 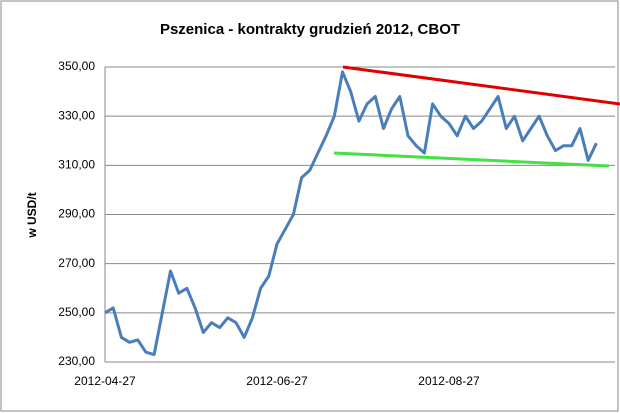 I want to click on y-axis-label: w USD/t, so click(x=32, y=215).